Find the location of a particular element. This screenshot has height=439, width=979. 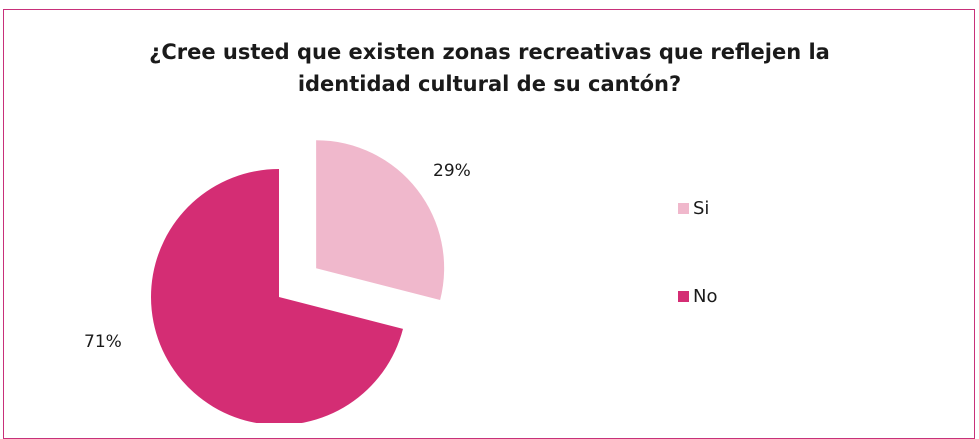

data-label-no: 71% is located at coordinates (103, 342).